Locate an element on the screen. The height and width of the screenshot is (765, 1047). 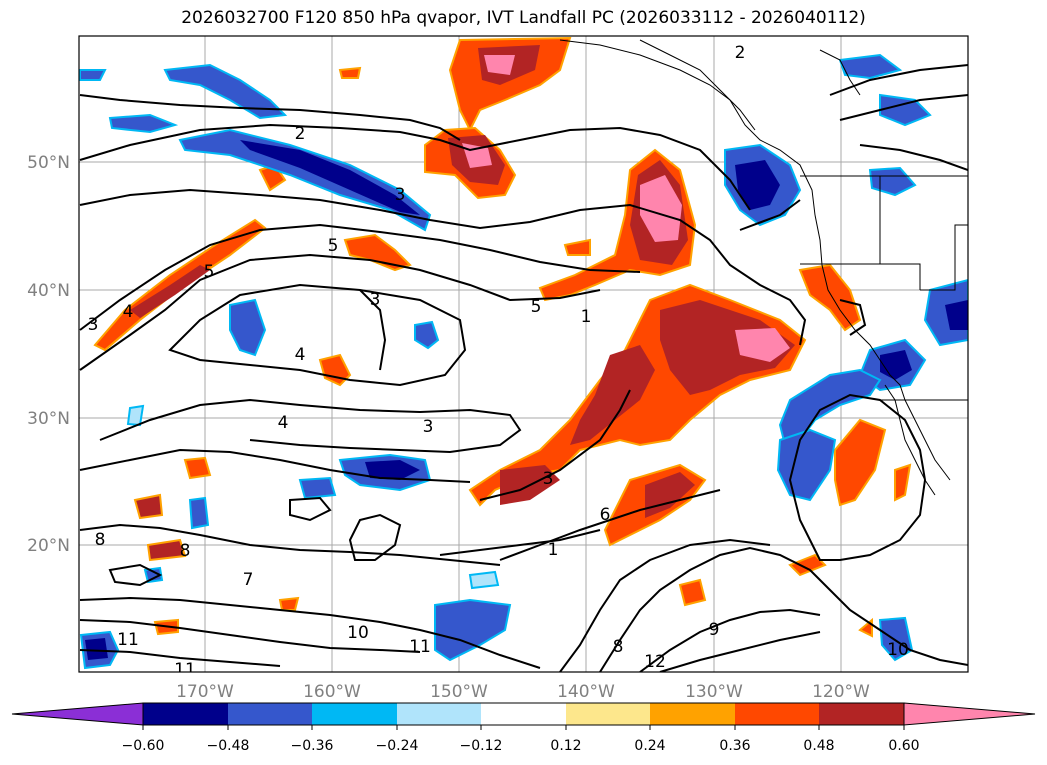
lon-label-160w: 160°W is located at coordinates (332, 692).